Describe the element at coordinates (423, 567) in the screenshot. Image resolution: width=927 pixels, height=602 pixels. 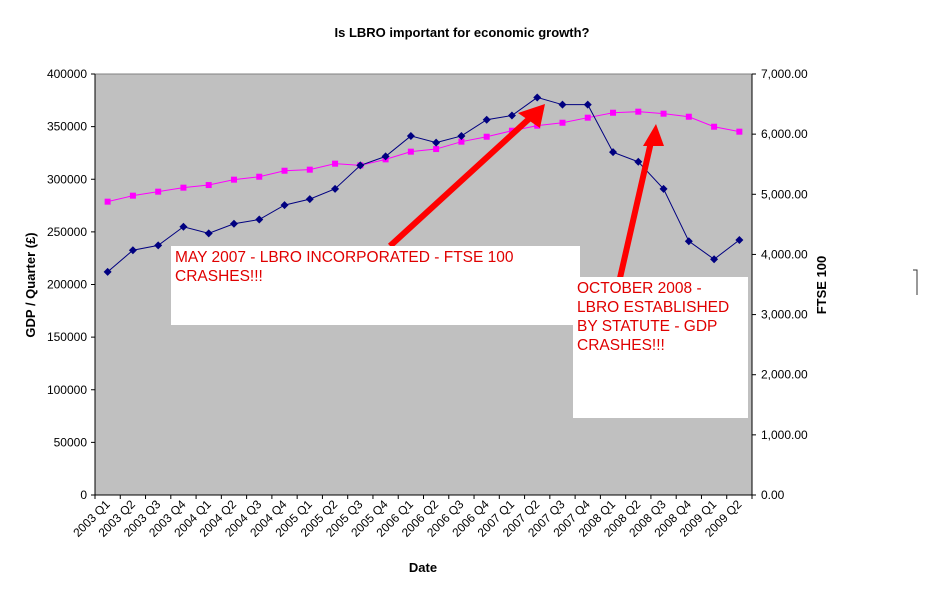
I see `x-axis-label: Date` at that location.